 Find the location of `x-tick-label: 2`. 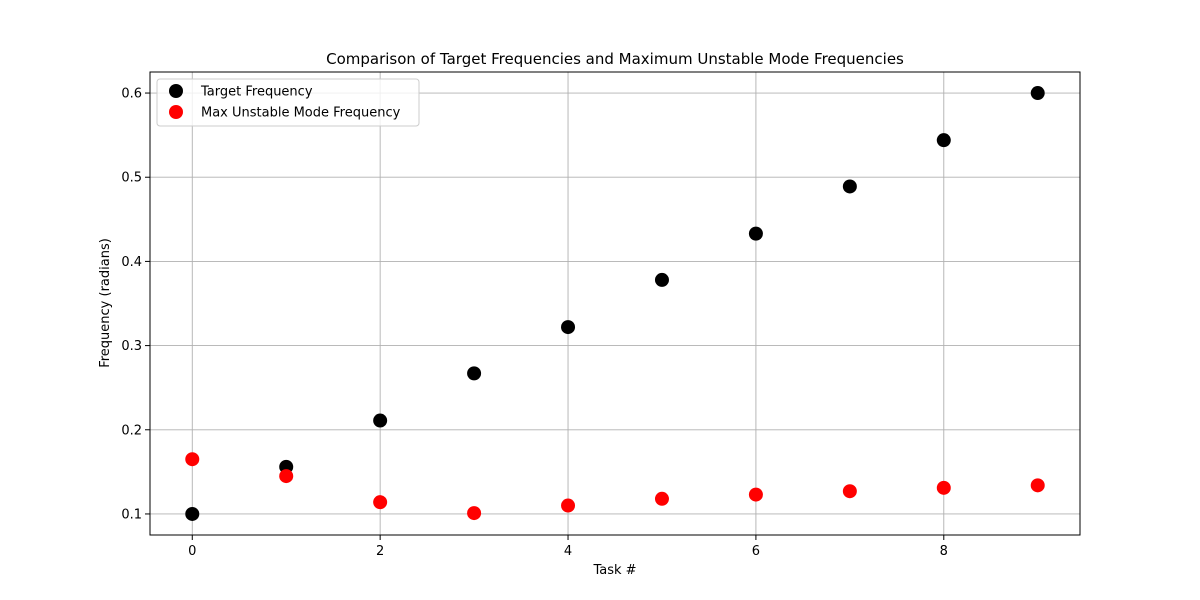

x-tick-label: 2 is located at coordinates (380, 551).